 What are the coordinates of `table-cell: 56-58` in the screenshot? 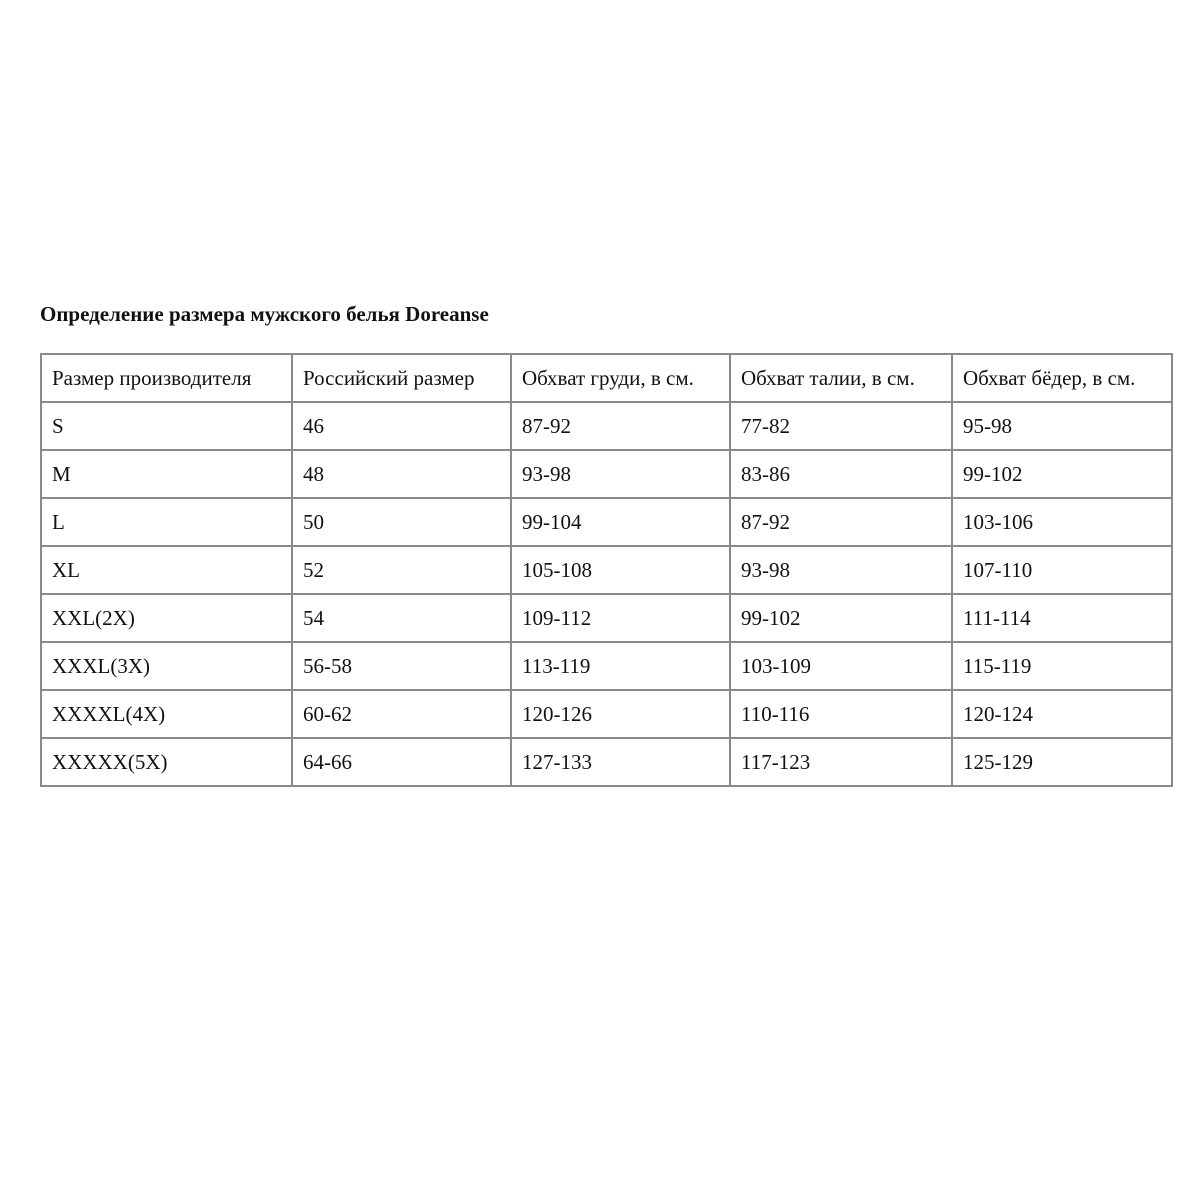 It's located at (401, 666).